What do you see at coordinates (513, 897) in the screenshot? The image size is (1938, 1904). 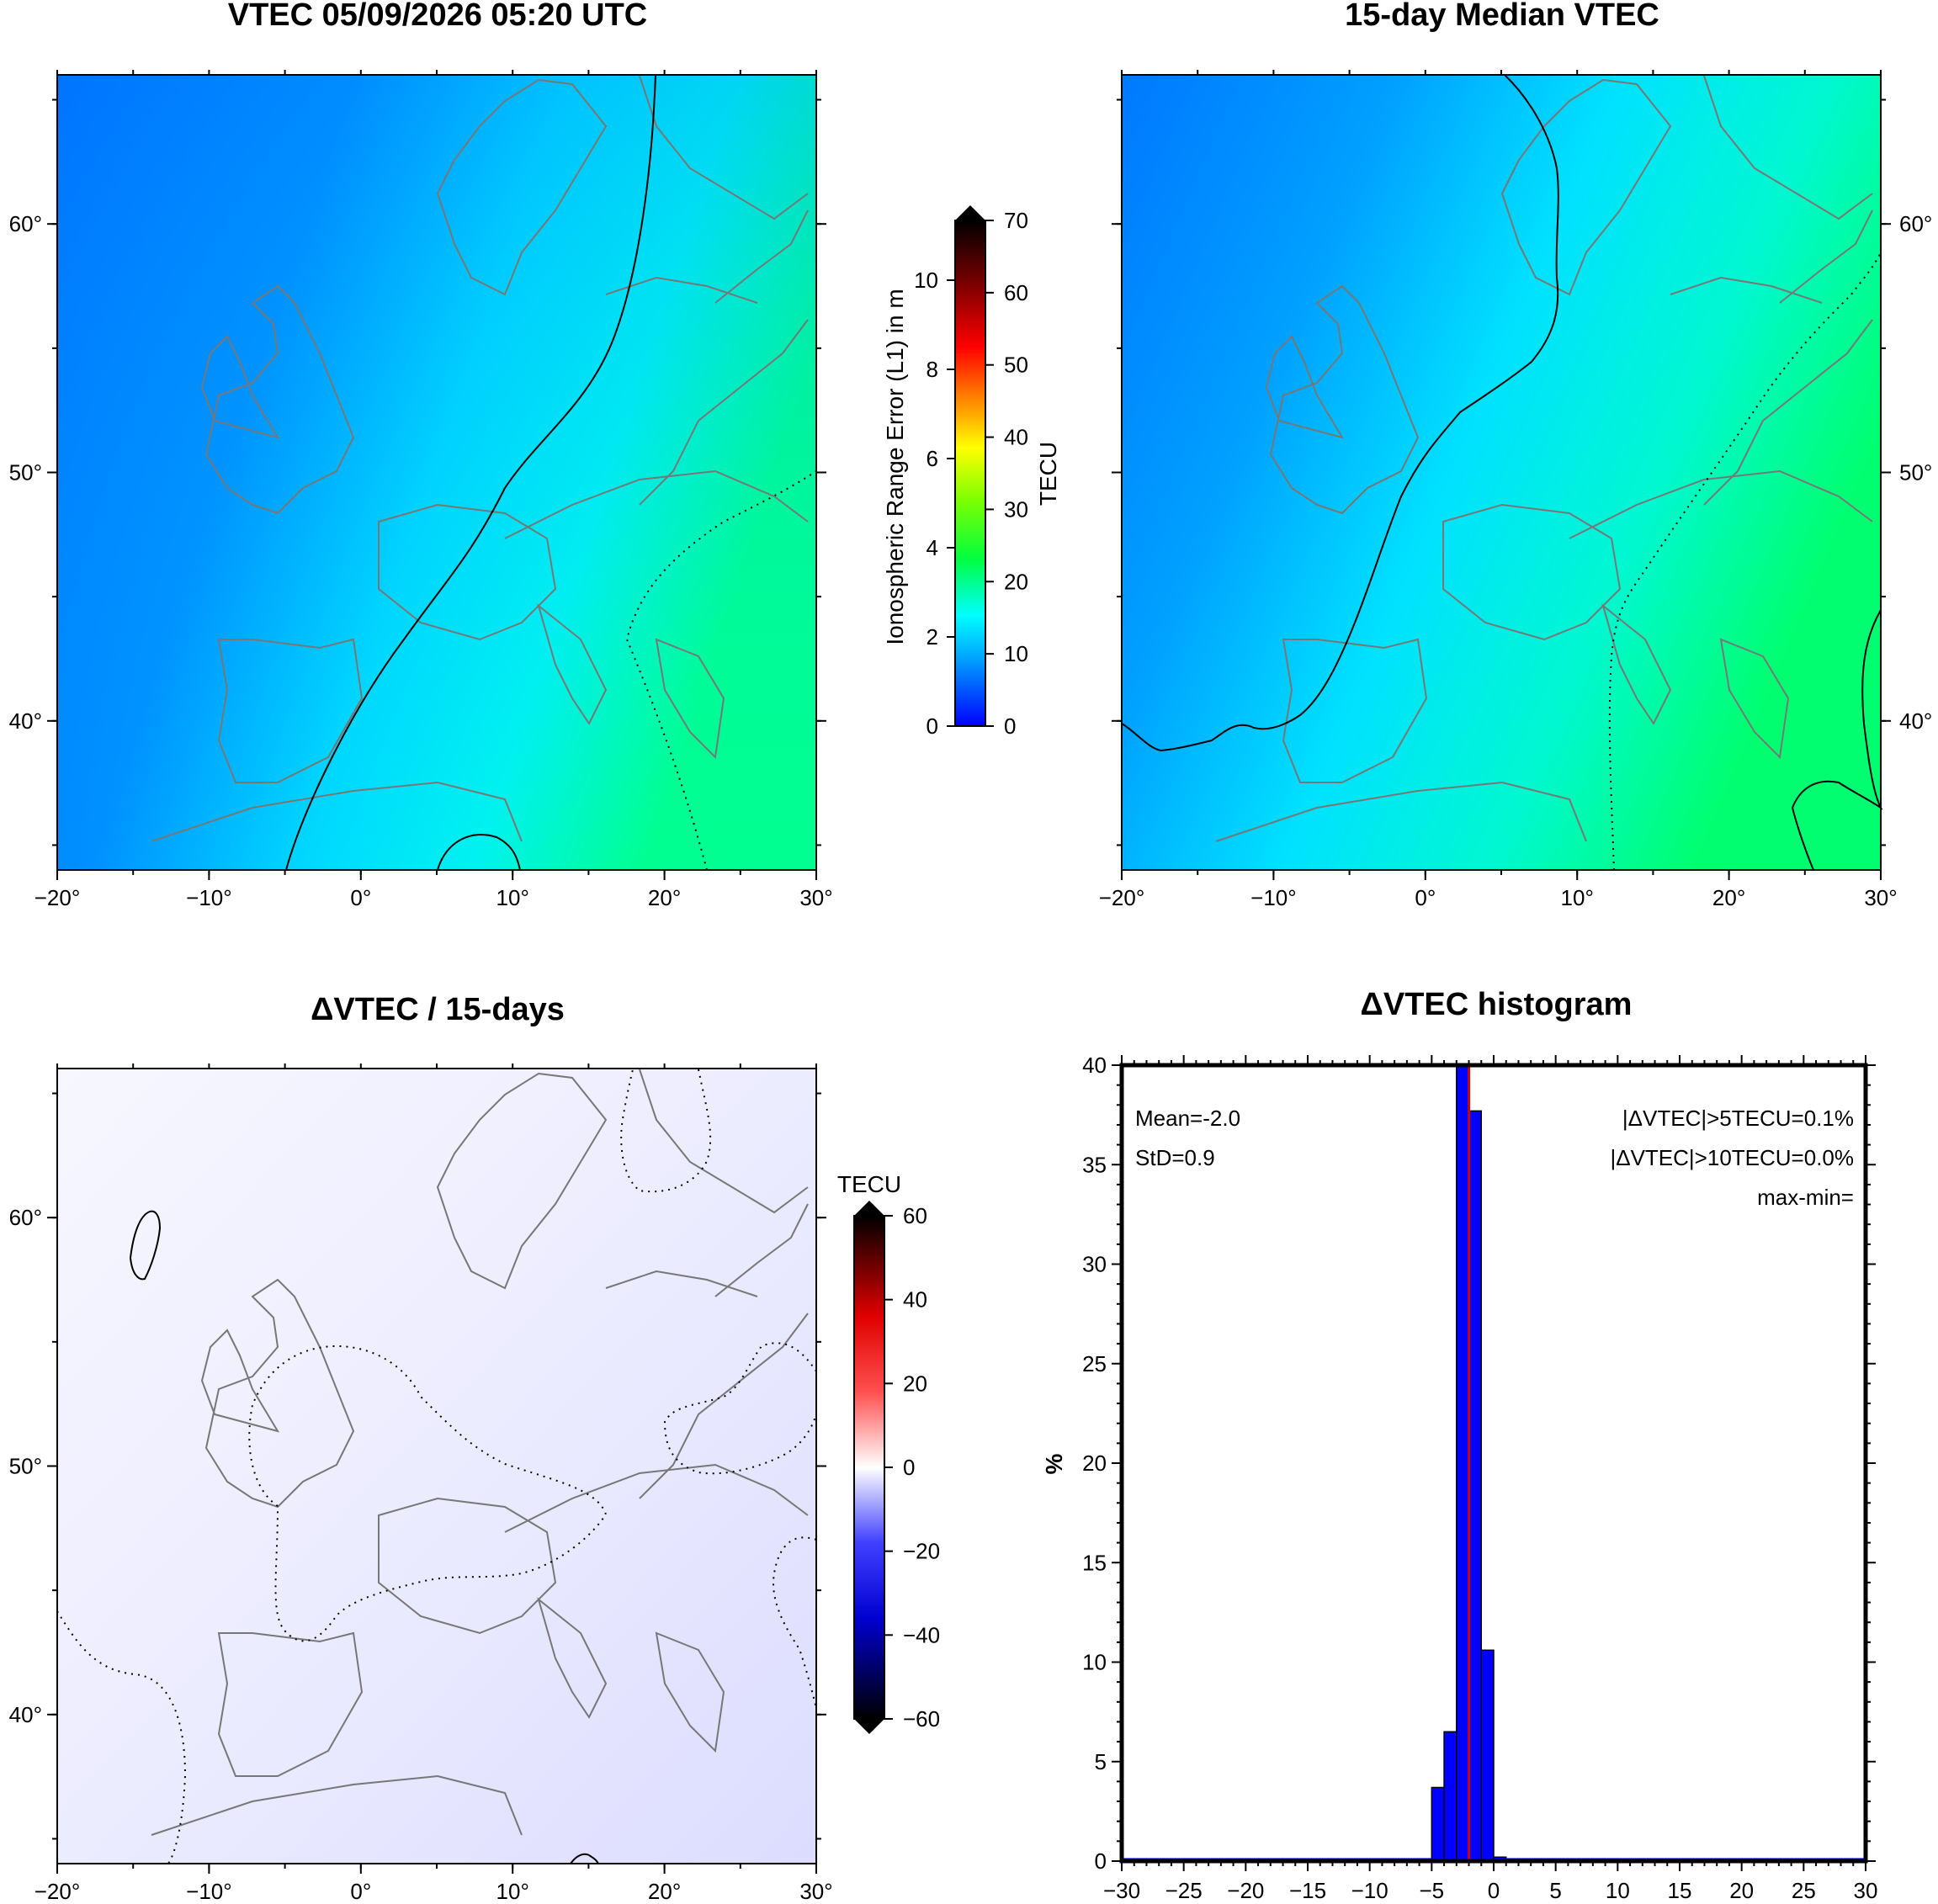 I see `vtec-lon-tick-label: 10°` at bounding box center [513, 897].